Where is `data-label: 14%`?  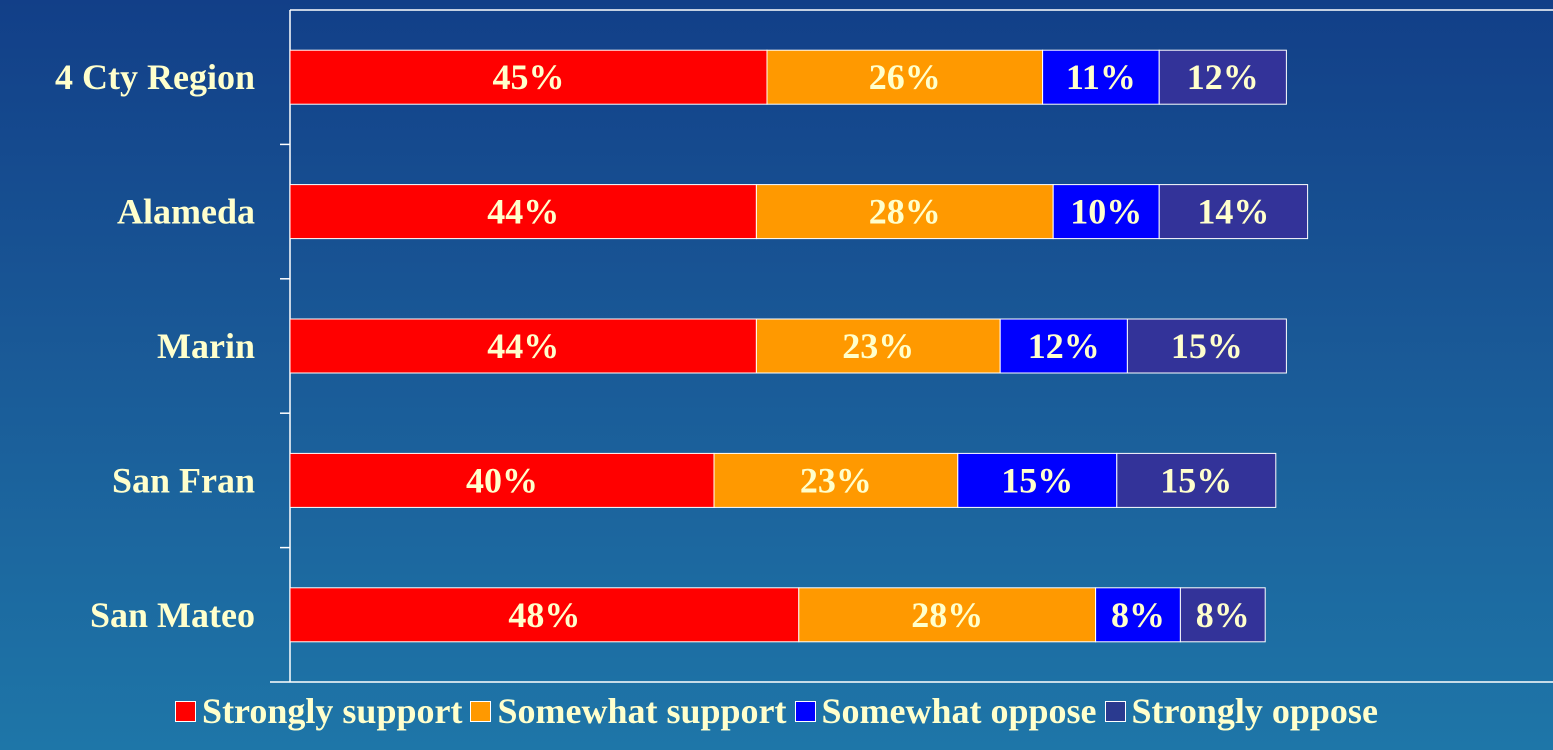 data-label: 14% is located at coordinates (1233, 212).